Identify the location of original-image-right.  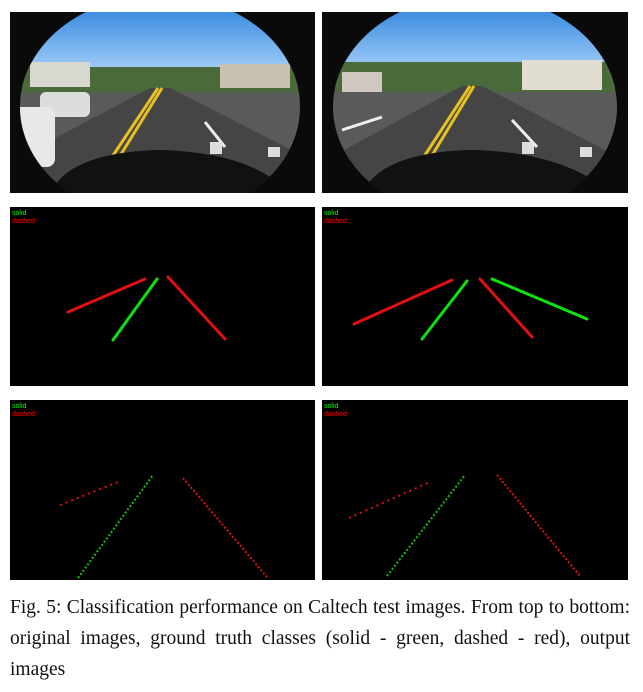
(475, 102).